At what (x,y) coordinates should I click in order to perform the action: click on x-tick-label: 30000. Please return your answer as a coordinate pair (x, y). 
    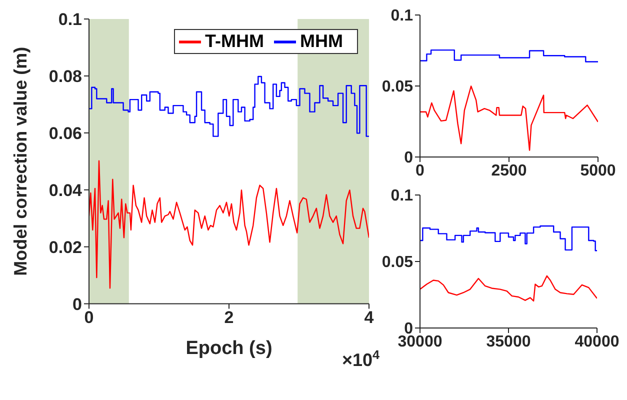
    Looking at the image, I should click on (420, 341).